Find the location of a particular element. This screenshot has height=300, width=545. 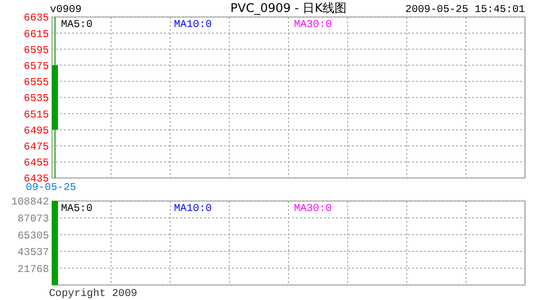

y-tick-label: 6555 is located at coordinates (36, 83).